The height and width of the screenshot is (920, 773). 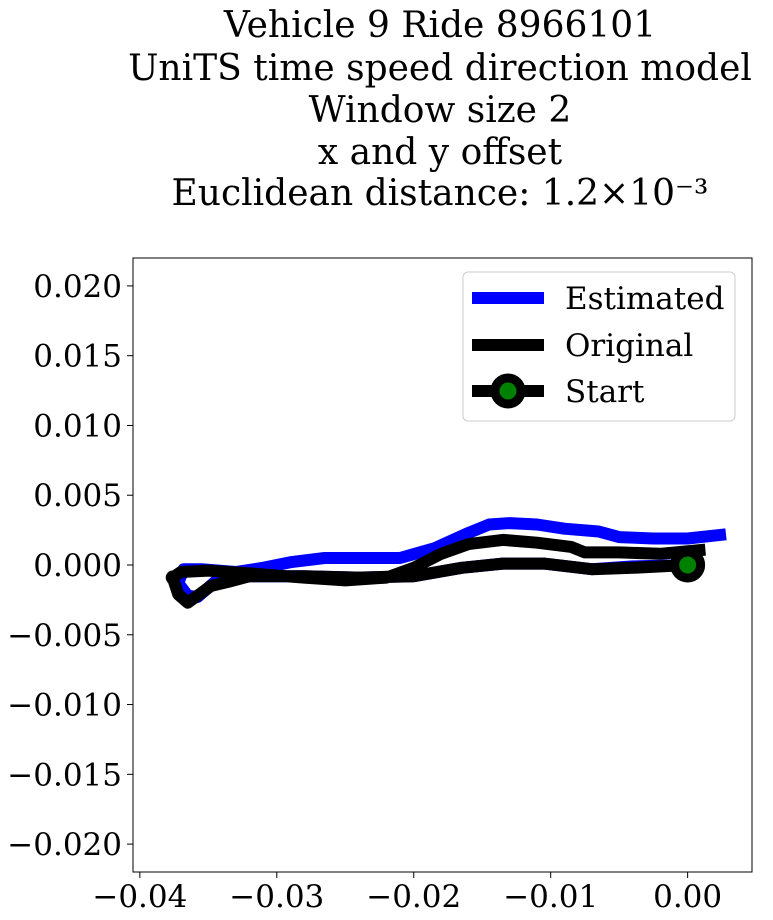 I want to click on legend-box, so click(x=599, y=346).